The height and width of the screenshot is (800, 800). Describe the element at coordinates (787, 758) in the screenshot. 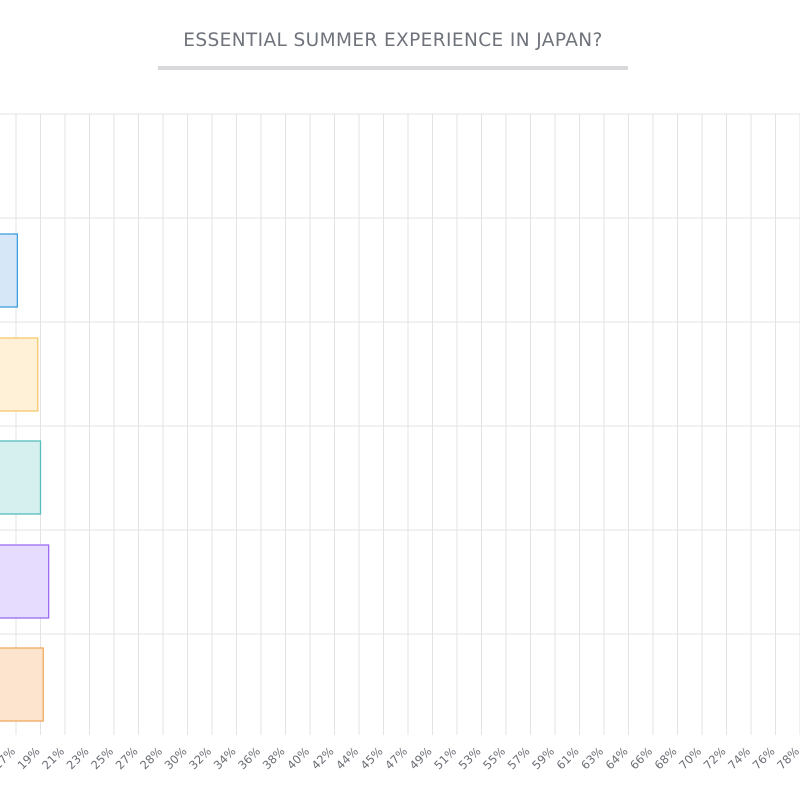

I see `x-tick-label: 78%` at that location.